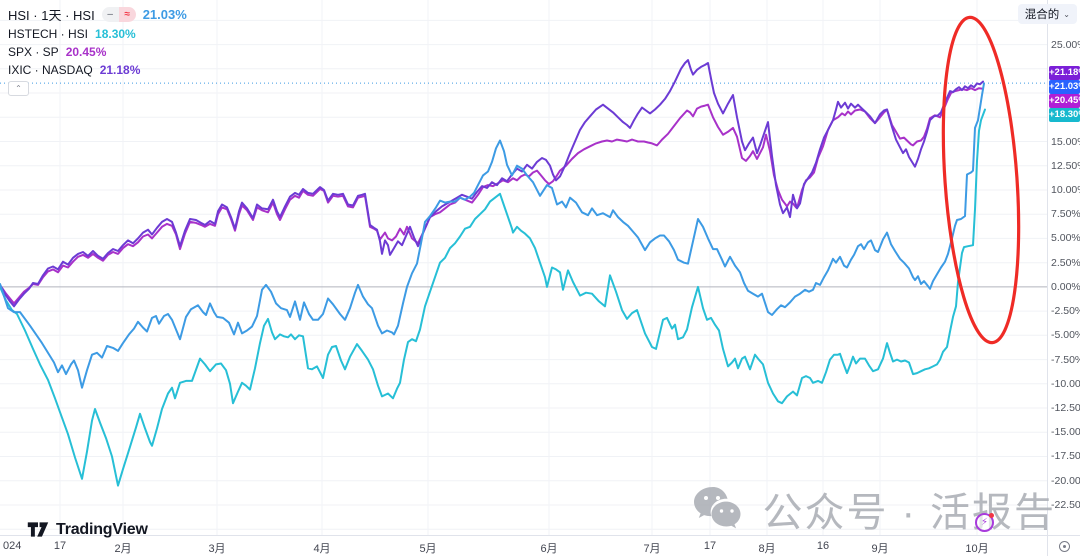 Image resolution: width=1080 pixels, height=556 pixels. I want to click on price-tick-label: 0.00%, so click(1065, 287).